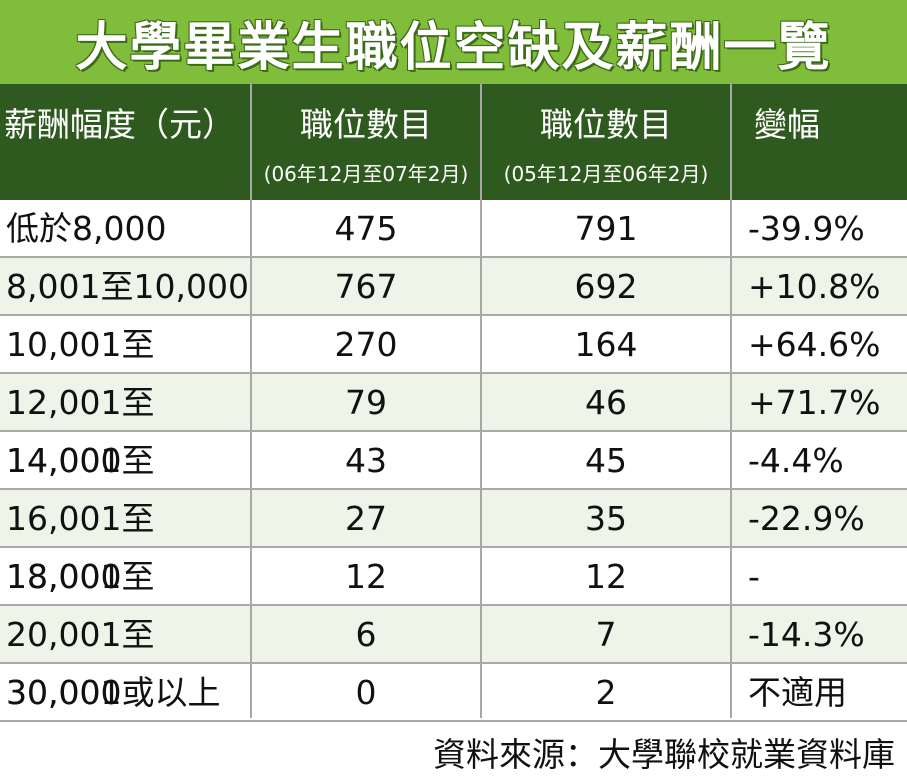 Image resolution: width=907 pixels, height=780 pixels. What do you see at coordinates (814, 344) in the screenshot?
I see `cell-change: +64.6%` at bounding box center [814, 344].